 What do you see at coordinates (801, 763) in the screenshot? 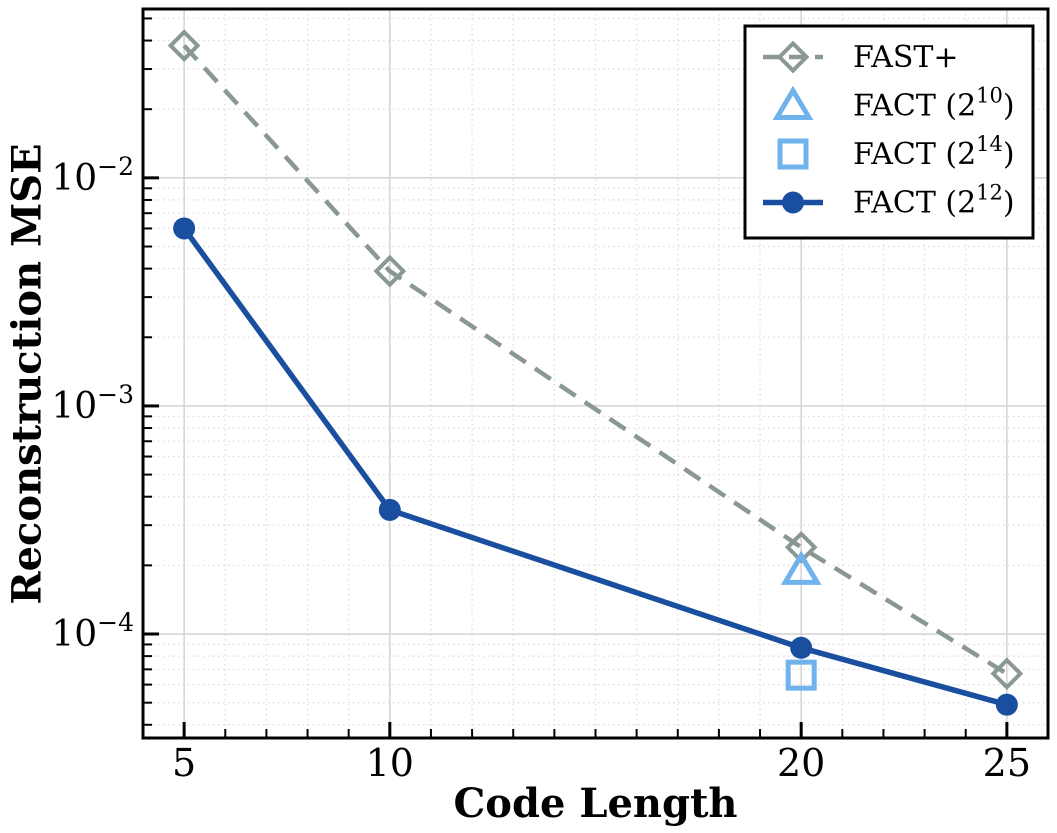
I see `x-tick-label: 20` at bounding box center [801, 763].